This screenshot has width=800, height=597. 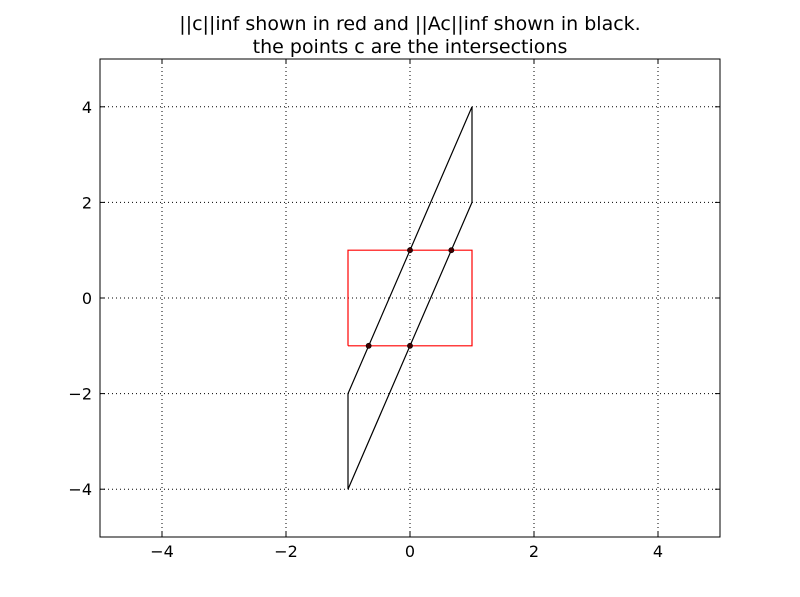 I want to click on x-tick-label-4: 4, so click(x=658, y=551).